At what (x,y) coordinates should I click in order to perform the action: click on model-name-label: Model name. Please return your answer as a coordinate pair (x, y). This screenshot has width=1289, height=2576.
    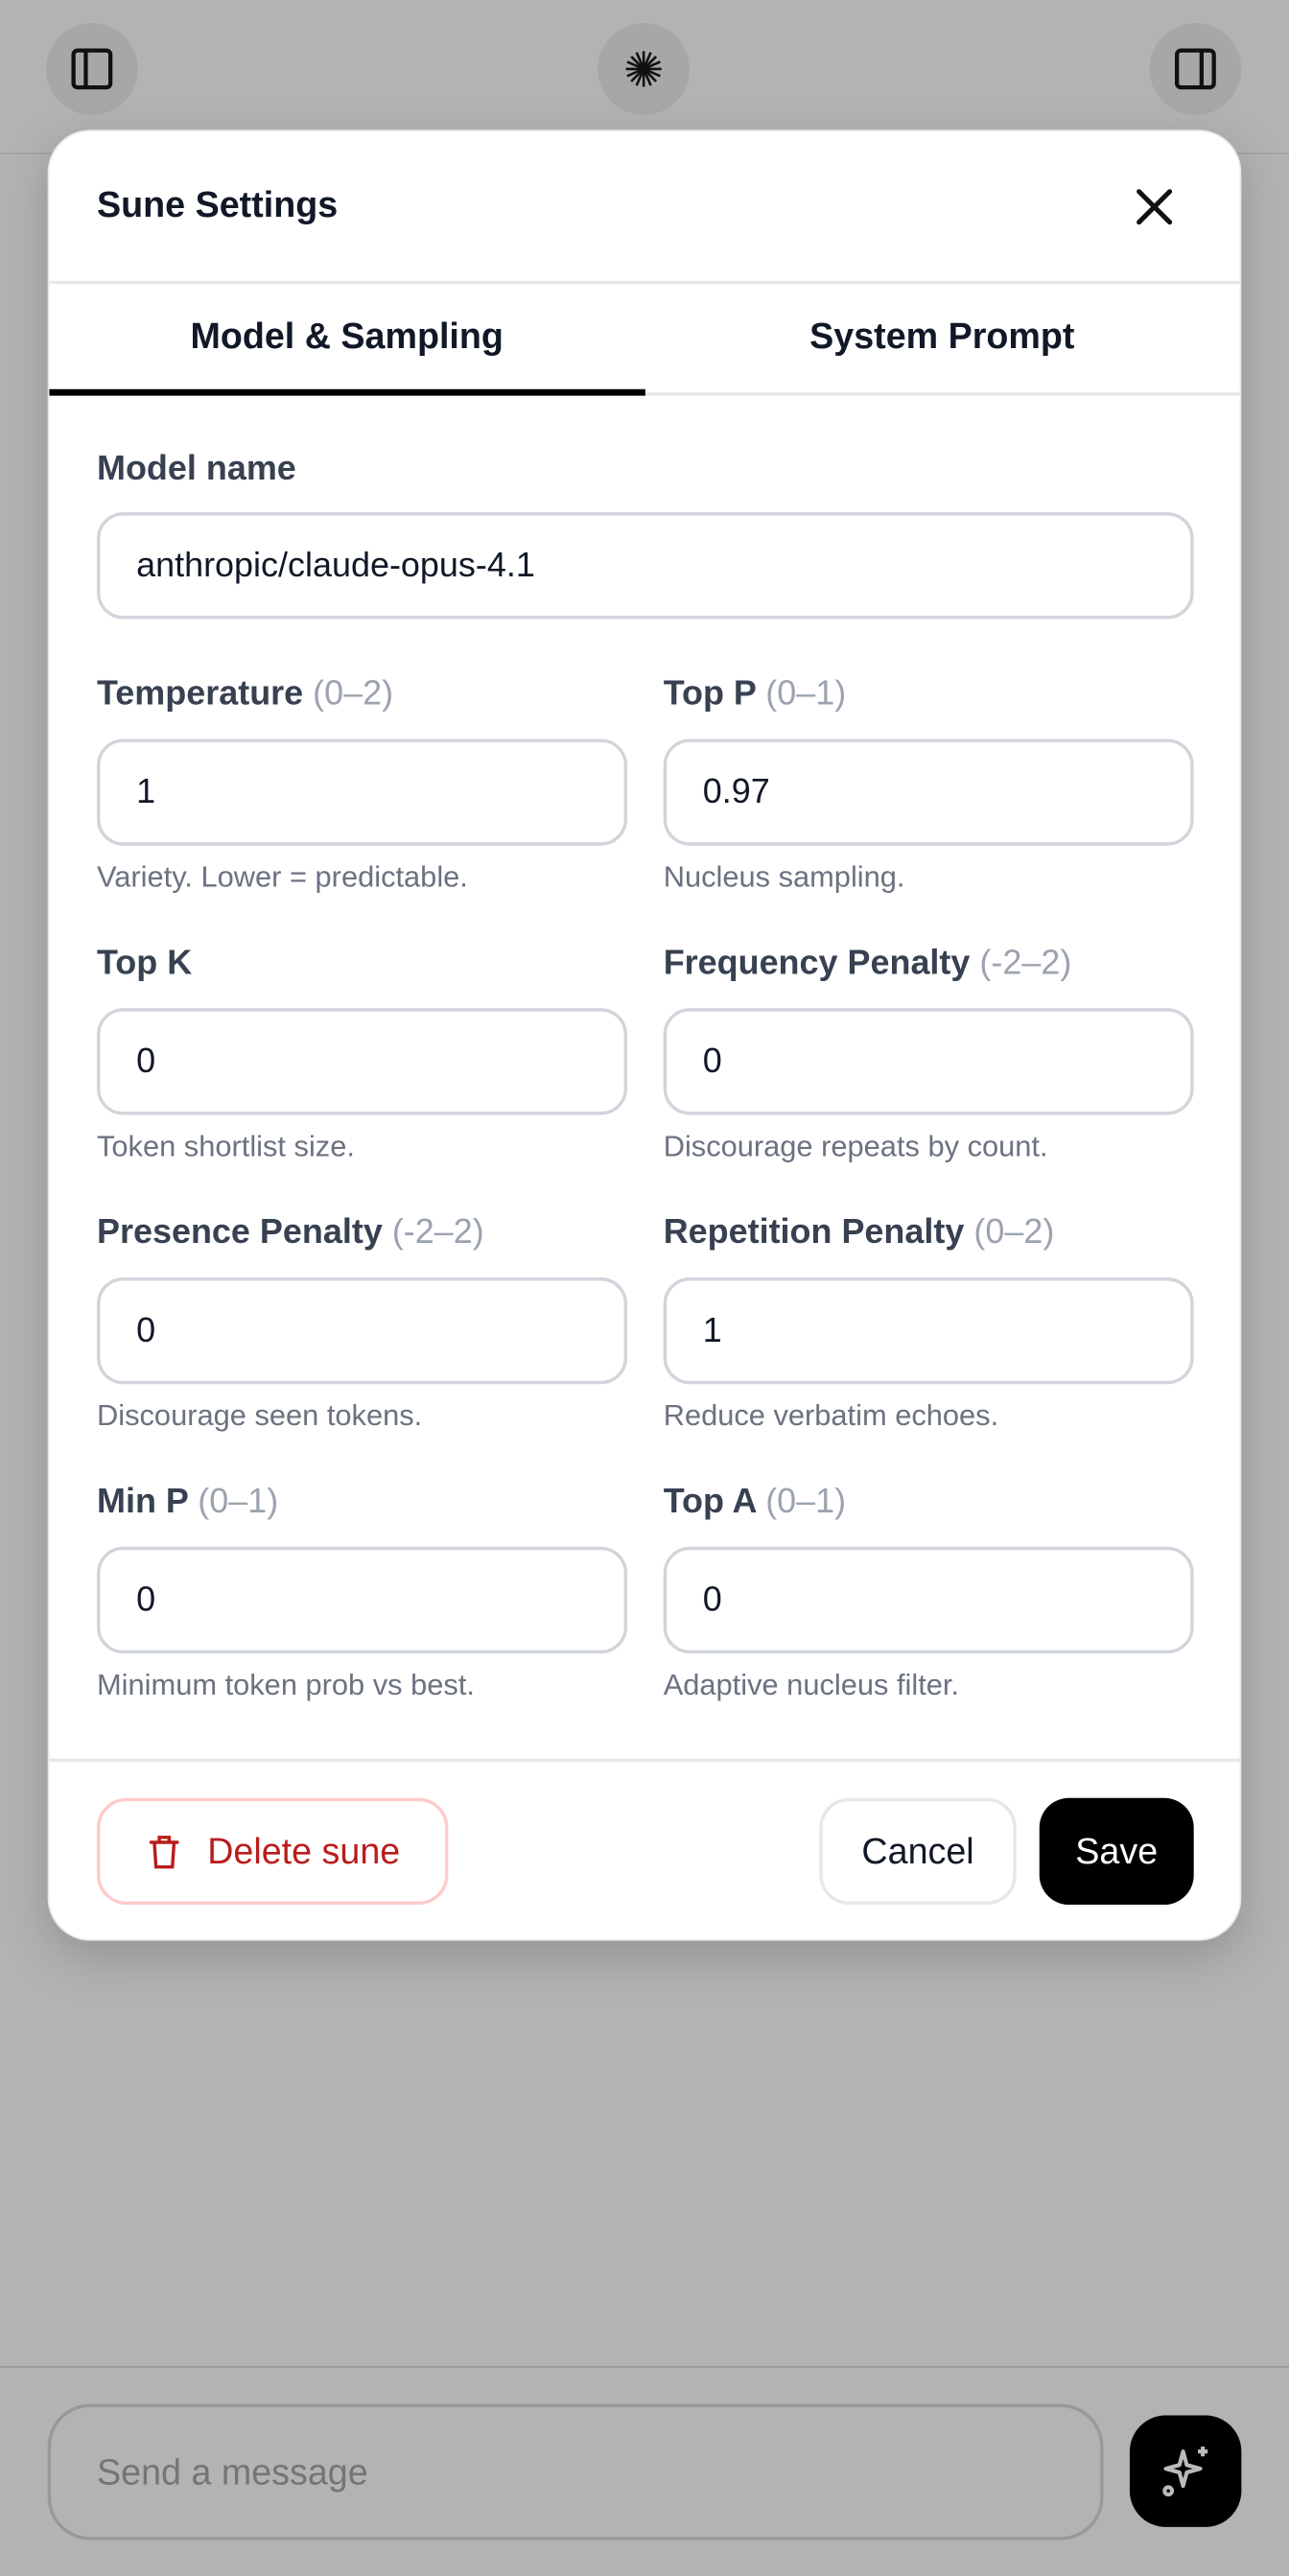
    Looking at the image, I should click on (196, 469).